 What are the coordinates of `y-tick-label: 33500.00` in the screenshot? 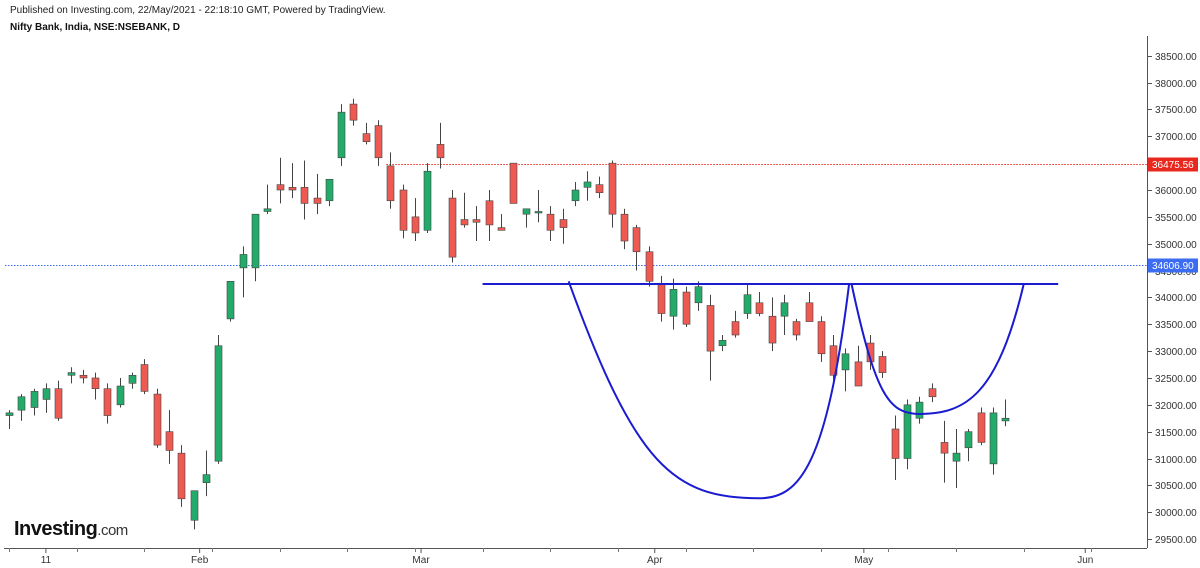 It's located at (1176, 325).